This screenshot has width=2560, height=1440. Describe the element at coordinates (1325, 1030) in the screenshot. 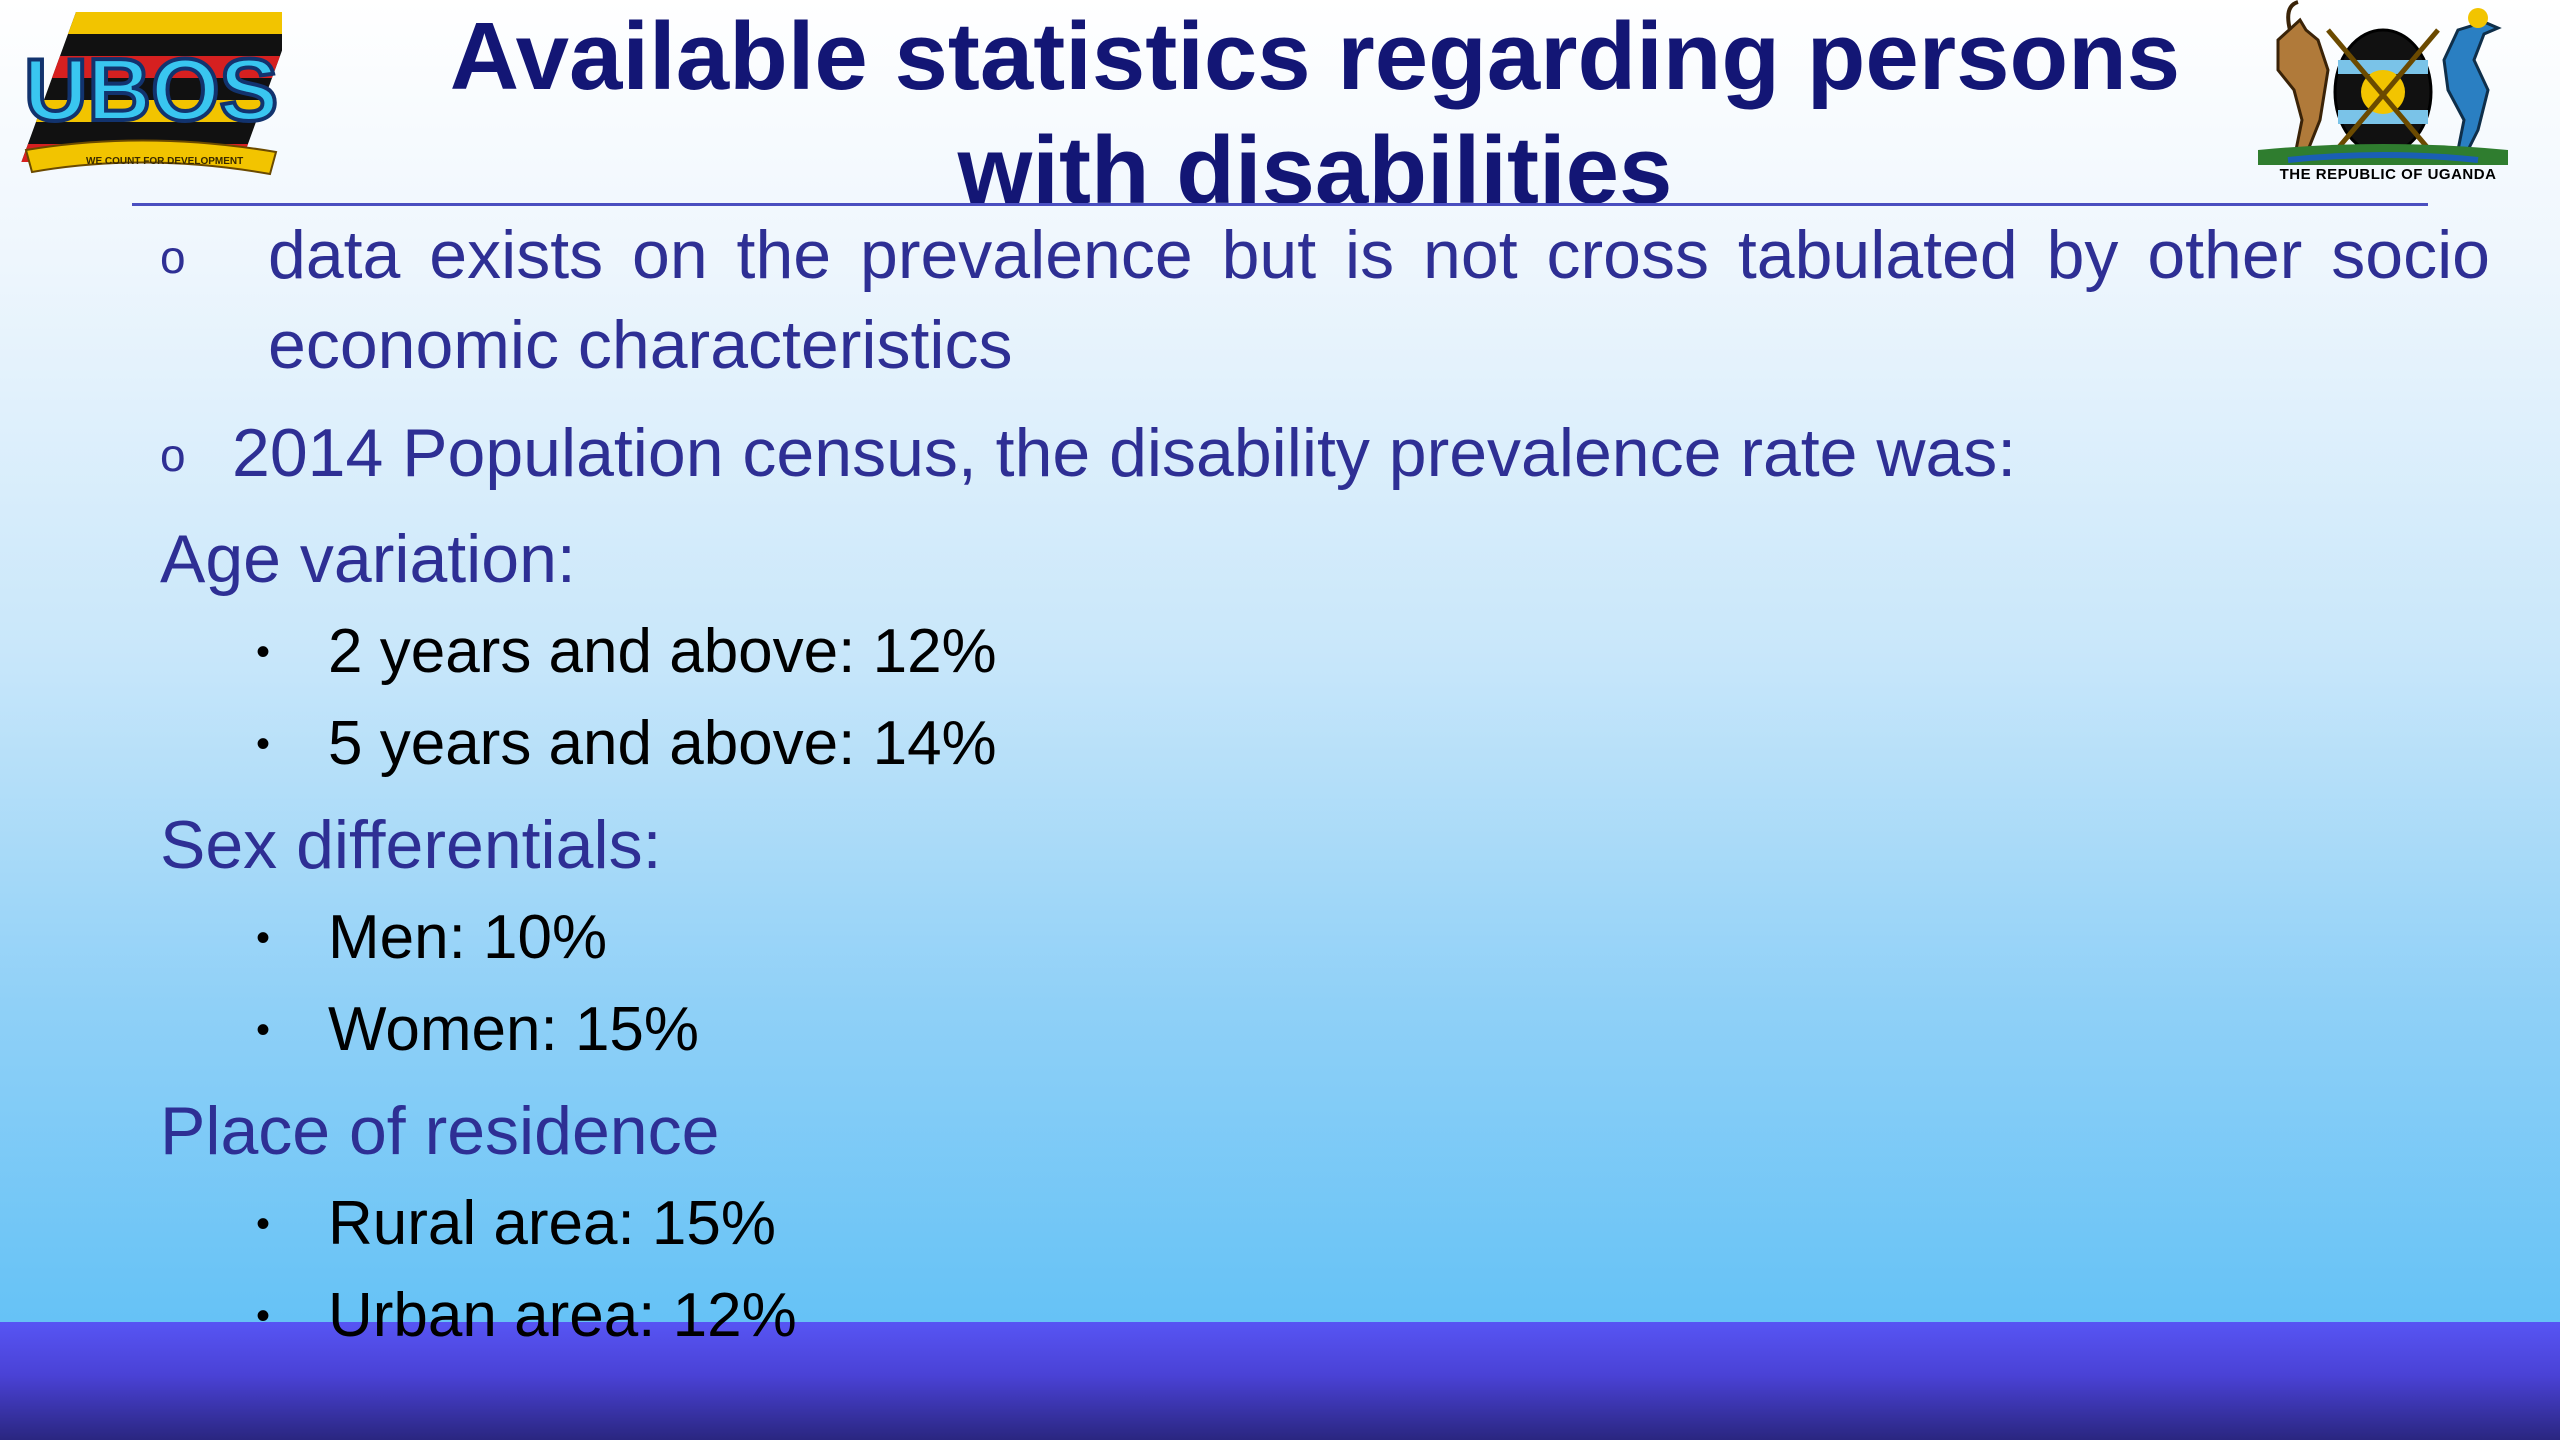

I see `list-item: • Women: 15%` at that location.